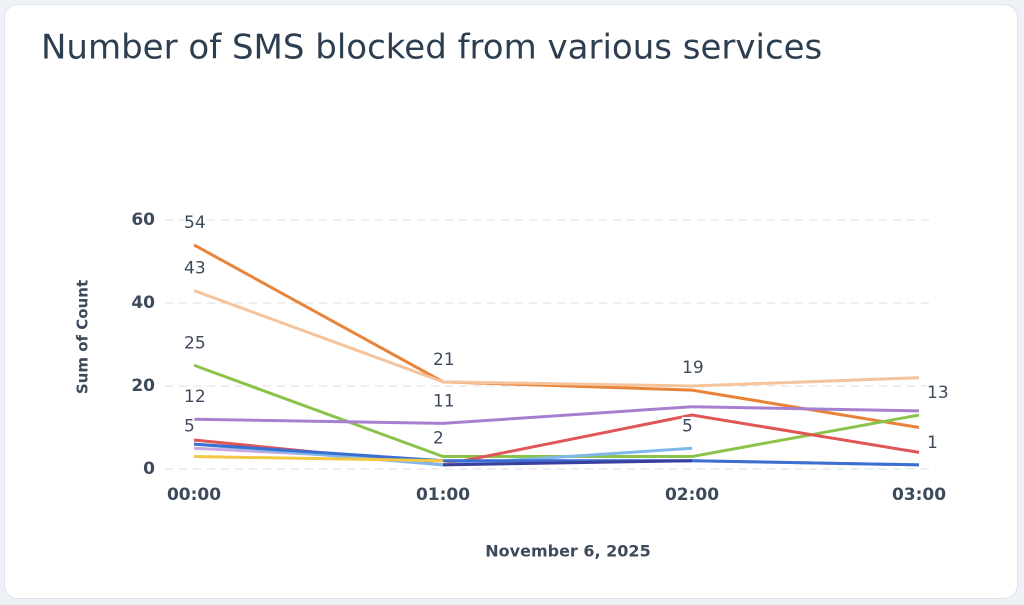 This screenshot has height=605, width=1024. What do you see at coordinates (194, 495) in the screenshot?
I see `x-tick-label: 00:00` at bounding box center [194, 495].